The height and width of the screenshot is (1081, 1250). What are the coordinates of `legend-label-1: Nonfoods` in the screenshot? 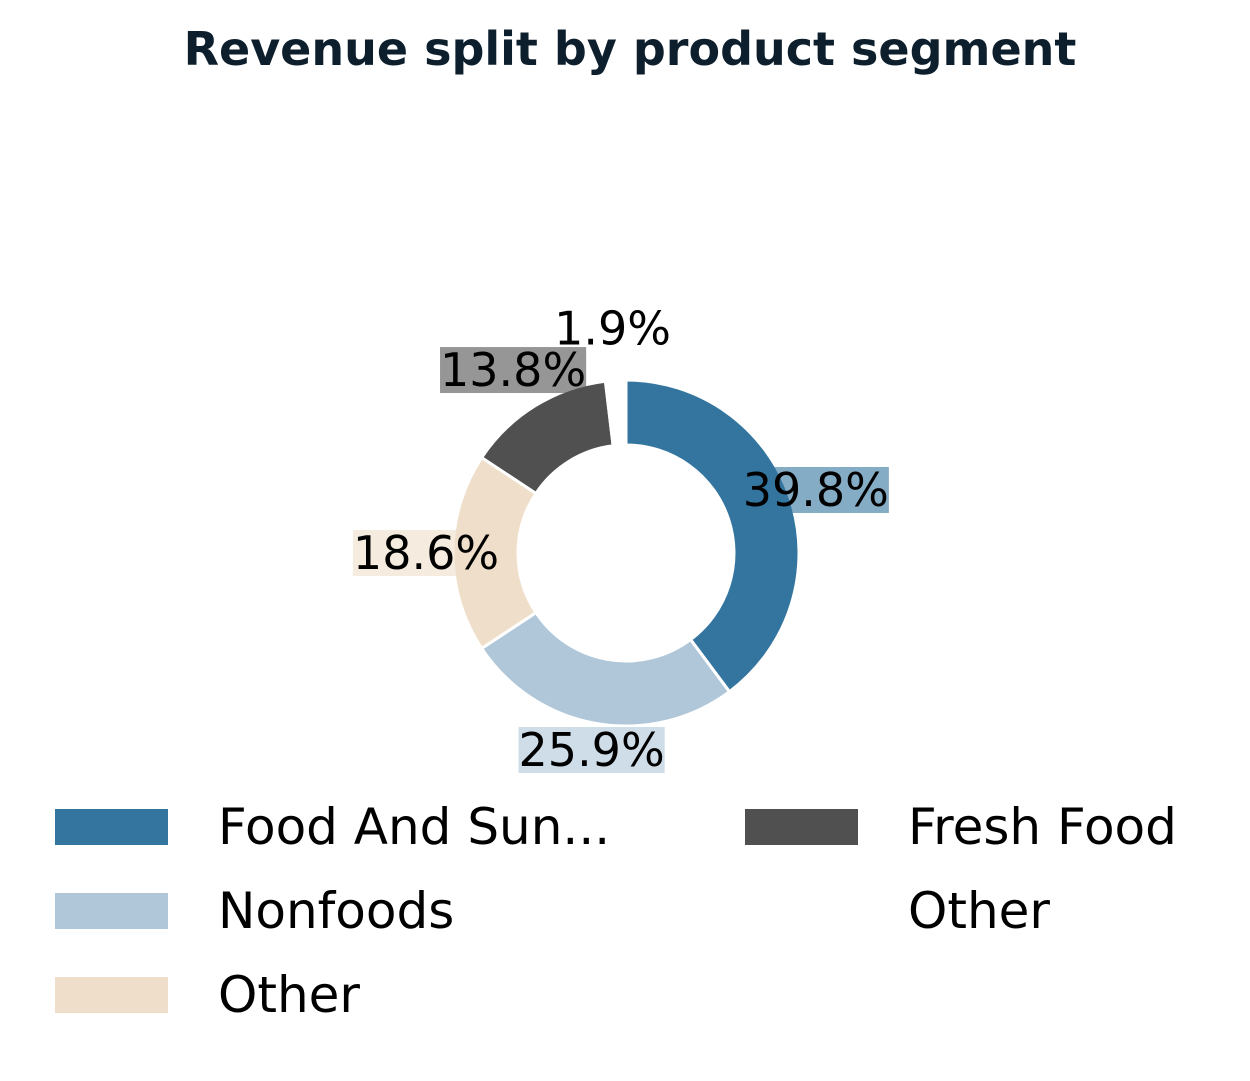 It's located at (336, 911).